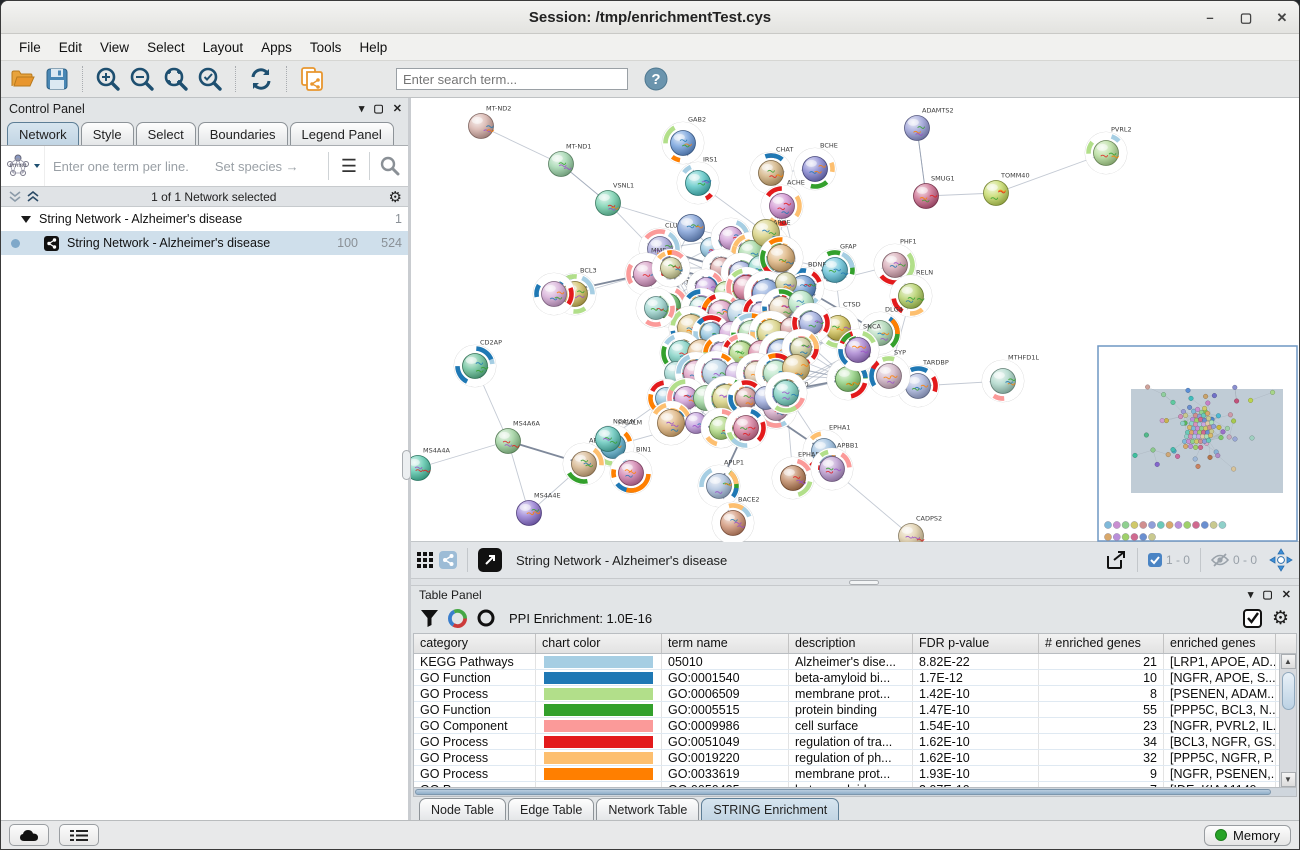 The image size is (1300, 850). I want to click on panel-close-icon: ✕, so click(397, 109).